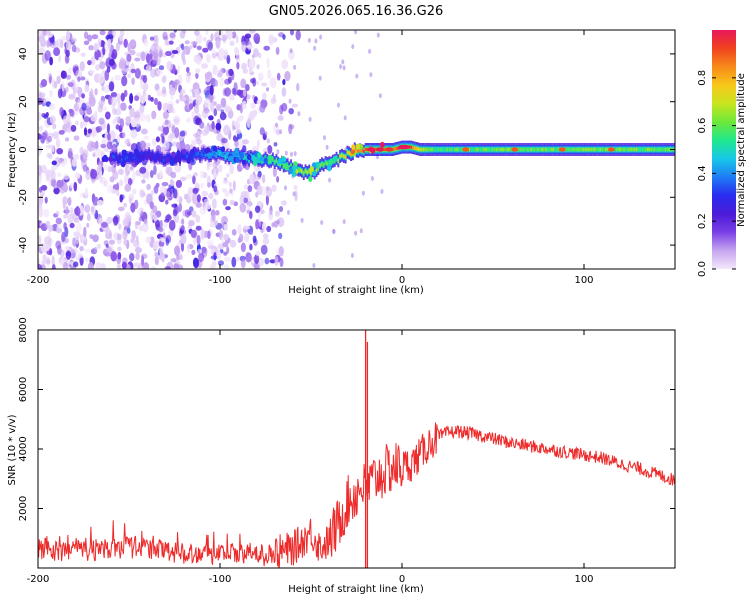 Image resolution: width=750 pixels, height=600 pixels. What do you see at coordinates (23, 329) in the screenshot?
I see `y-tick-label: 8000` at bounding box center [23, 329].